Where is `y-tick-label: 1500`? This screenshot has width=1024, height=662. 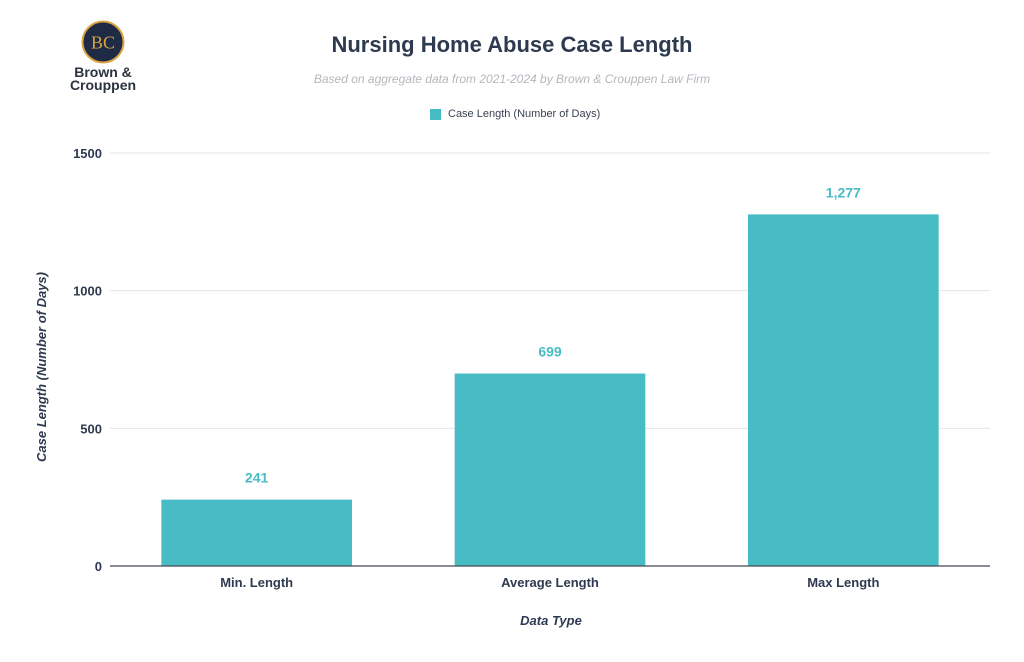
y-tick-label: 1500 is located at coordinates (87, 153).